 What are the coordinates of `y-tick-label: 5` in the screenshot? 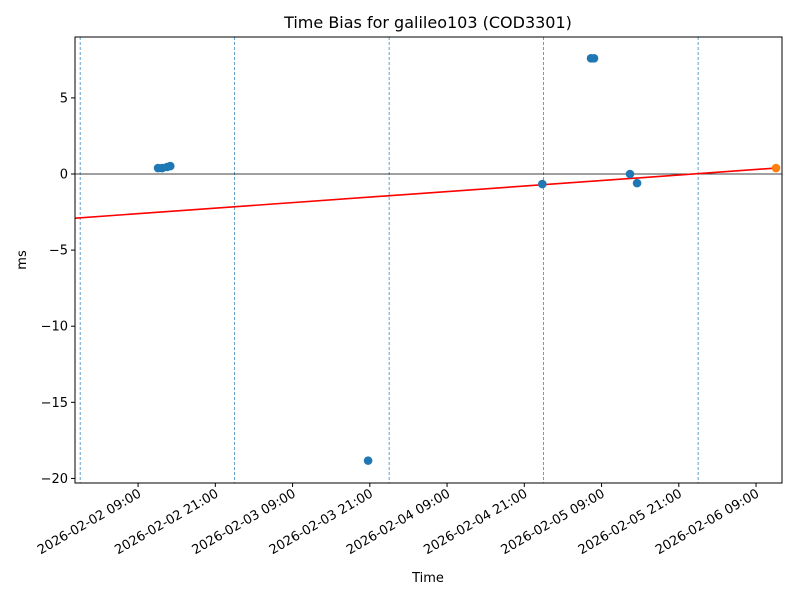 It's located at (64, 98).